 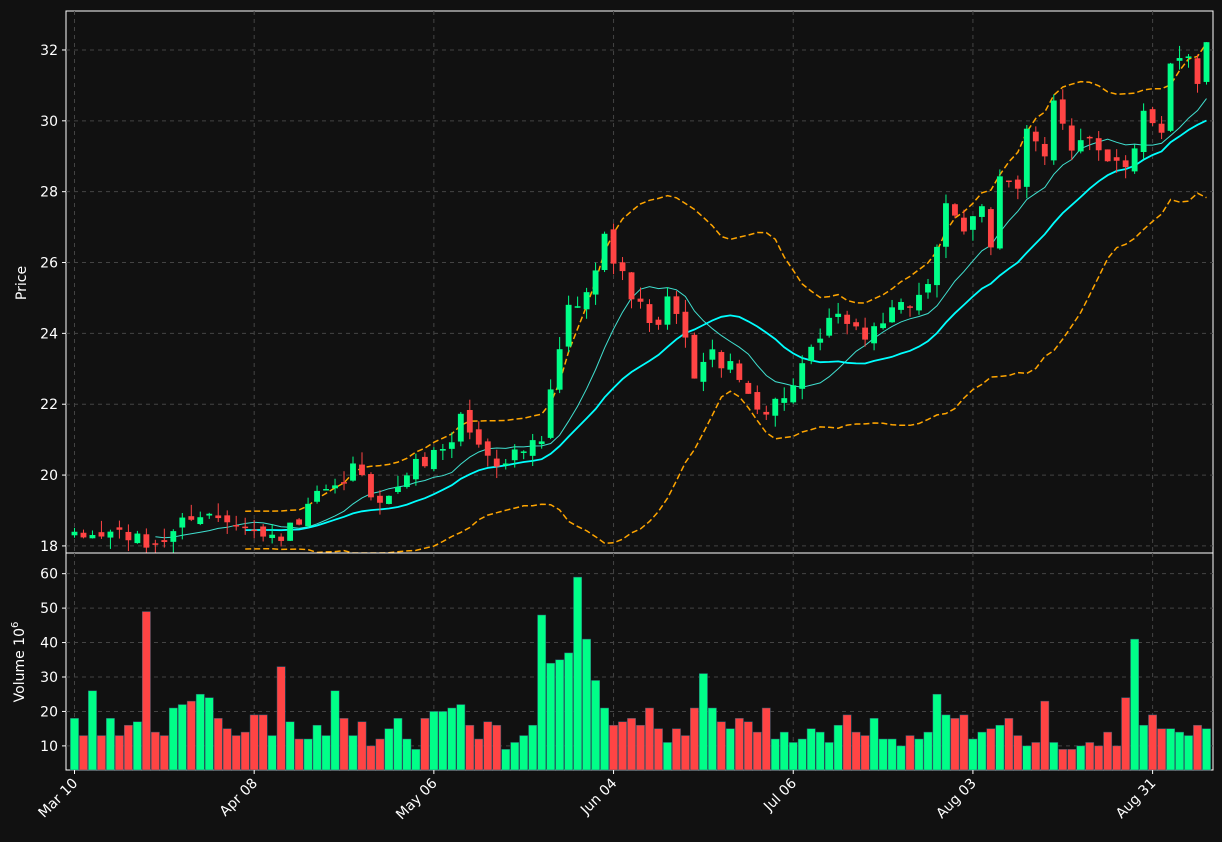 I want to click on volume-axis-label: Volume 106, so click(x=19, y=662).